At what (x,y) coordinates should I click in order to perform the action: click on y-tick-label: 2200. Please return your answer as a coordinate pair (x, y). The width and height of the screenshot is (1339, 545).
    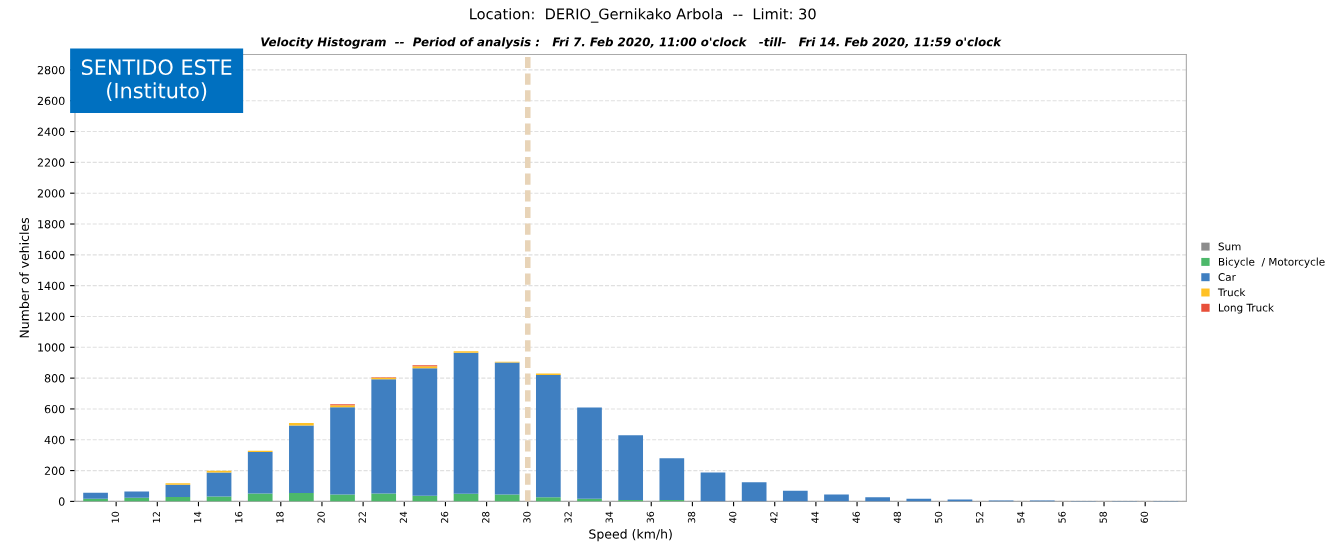
    Looking at the image, I should click on (51, 162).